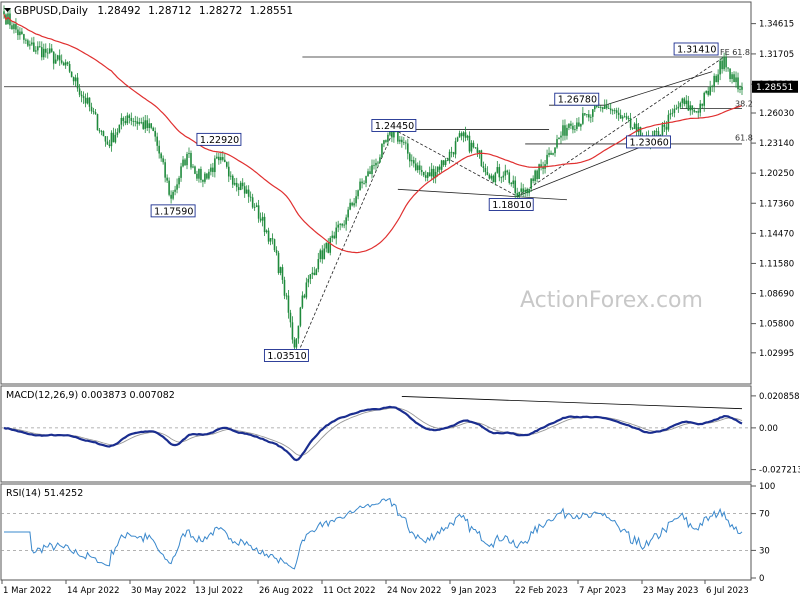 The image size is (800, 600). What do you see at coordinates (696, 49) in the screenshot?
I see `price-annotation-label: 1.31410` at bounding box center [696, 49].